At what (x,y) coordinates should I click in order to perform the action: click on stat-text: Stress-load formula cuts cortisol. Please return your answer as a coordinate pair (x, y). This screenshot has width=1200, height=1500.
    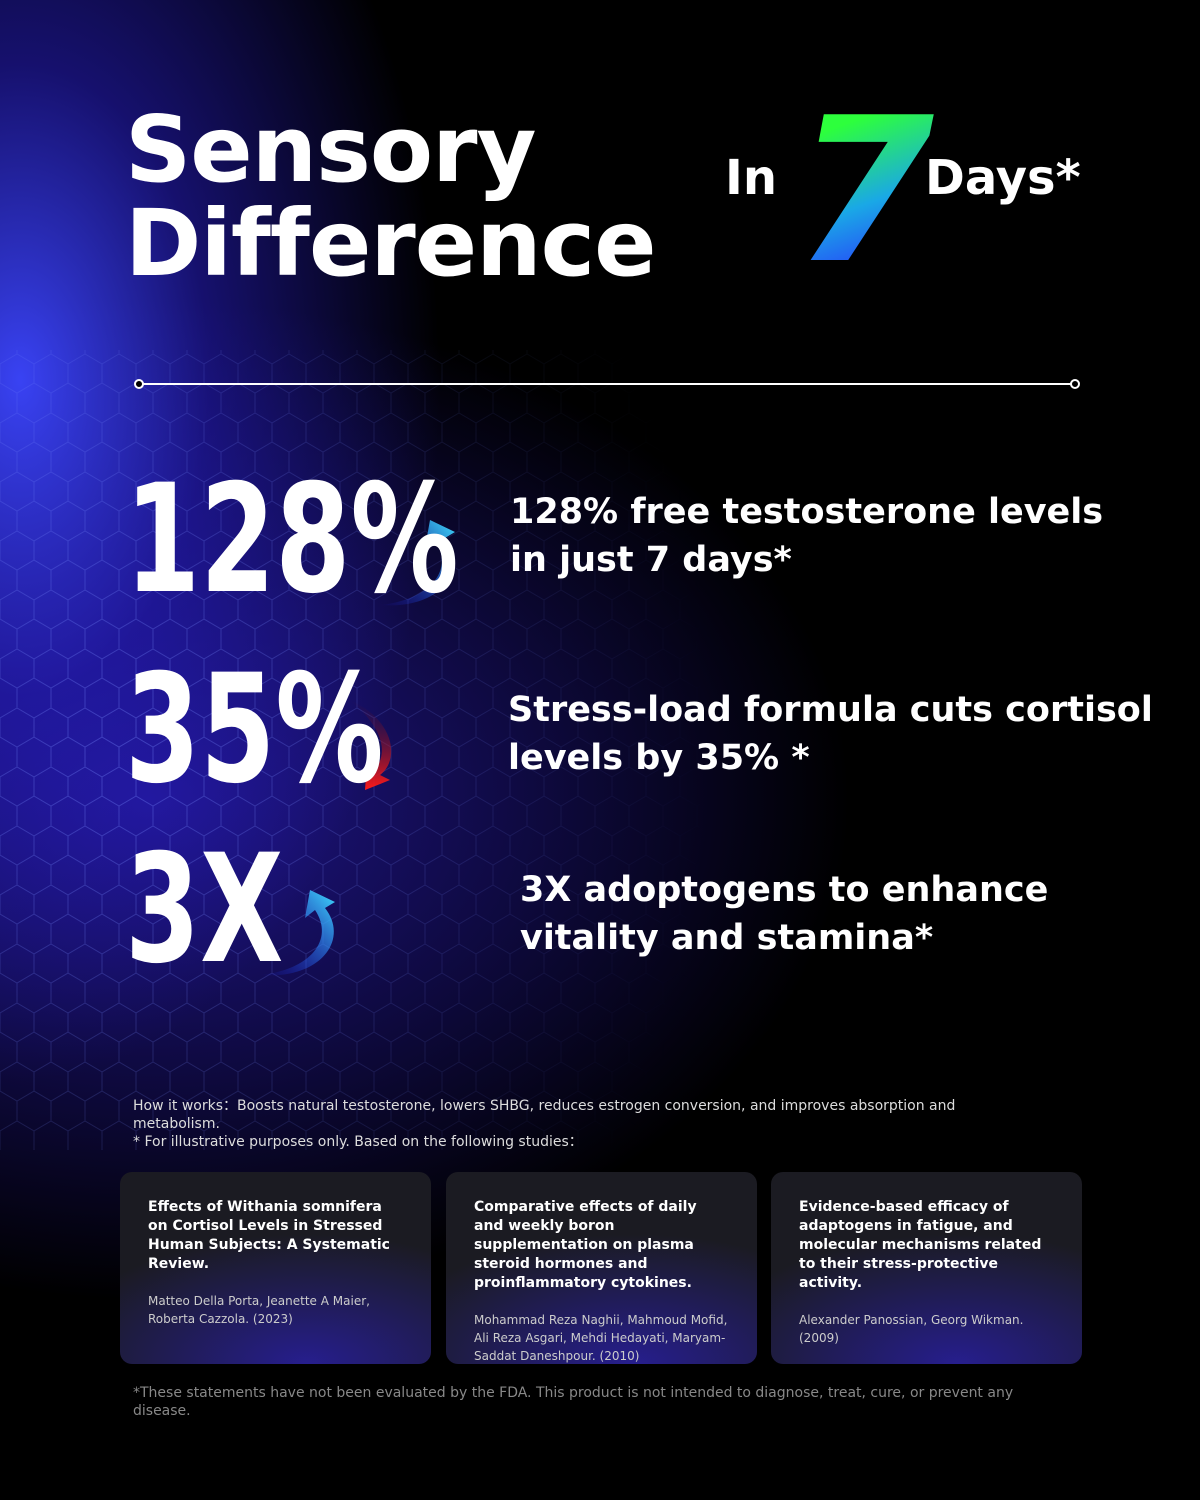
    Looking at the image, I should click on (830, 710).